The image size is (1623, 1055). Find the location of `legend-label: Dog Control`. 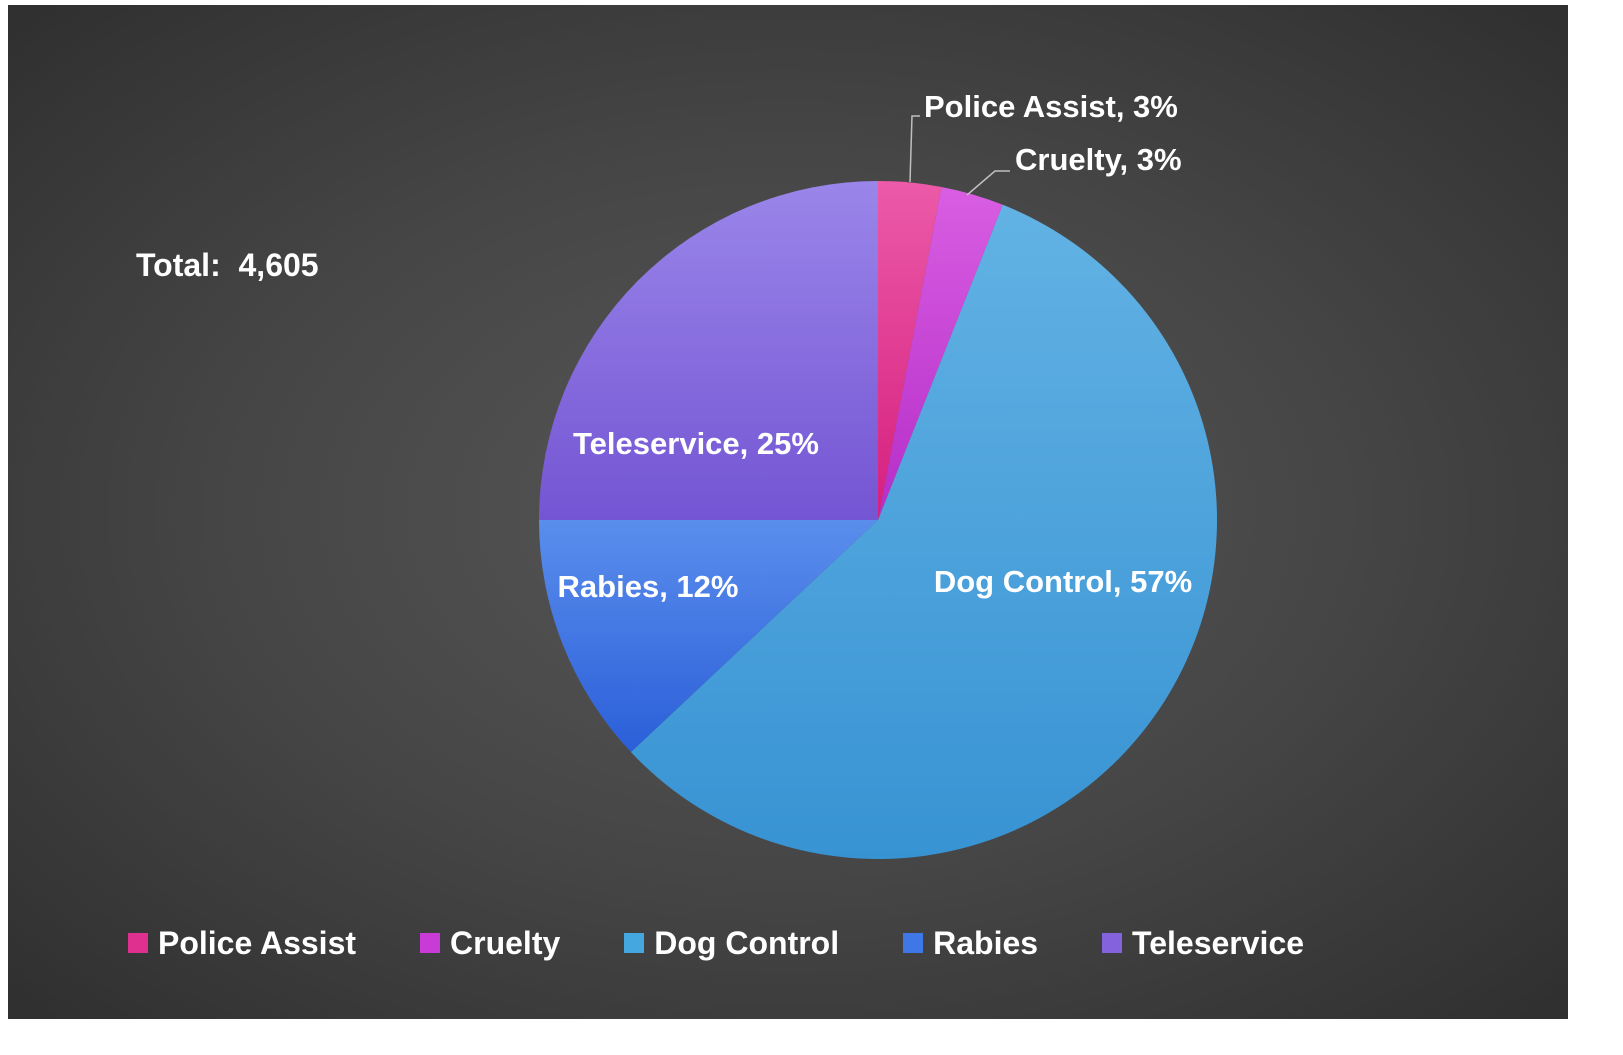

legend-label: Dog Control is located at coordinates (747, 942).